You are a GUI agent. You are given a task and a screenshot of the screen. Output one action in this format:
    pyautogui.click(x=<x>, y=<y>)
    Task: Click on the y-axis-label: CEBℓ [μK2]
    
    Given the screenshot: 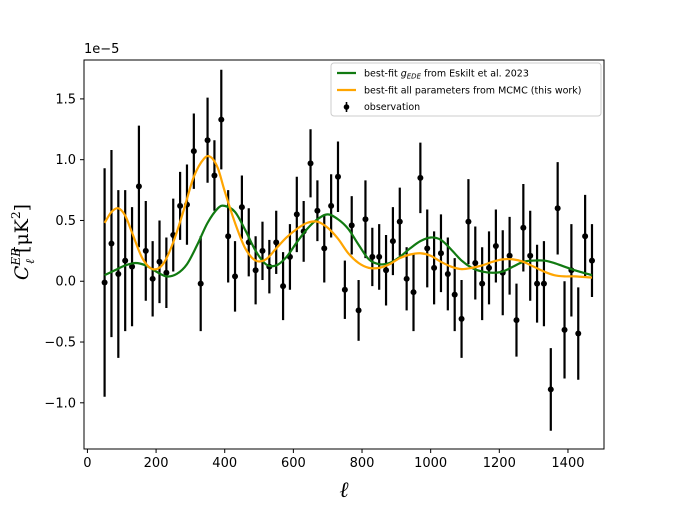 What is the action you would take?
    pyautogui.click(x=23, y=242)
    